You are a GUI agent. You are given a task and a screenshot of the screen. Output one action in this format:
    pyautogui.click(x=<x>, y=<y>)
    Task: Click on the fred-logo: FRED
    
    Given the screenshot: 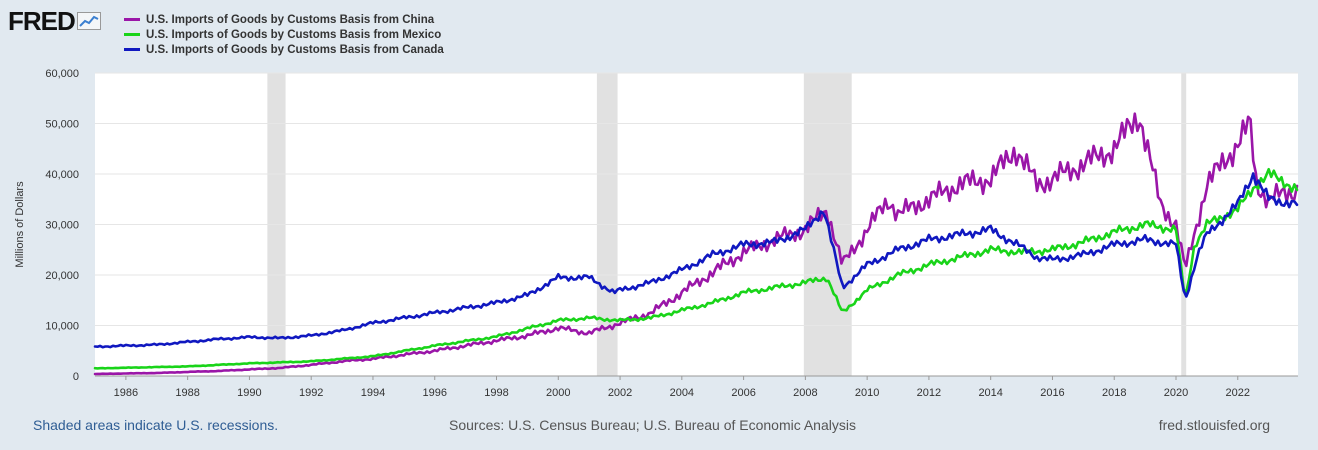 What is the action you would take?
    pyautogui.click(x=54, y=21)
    